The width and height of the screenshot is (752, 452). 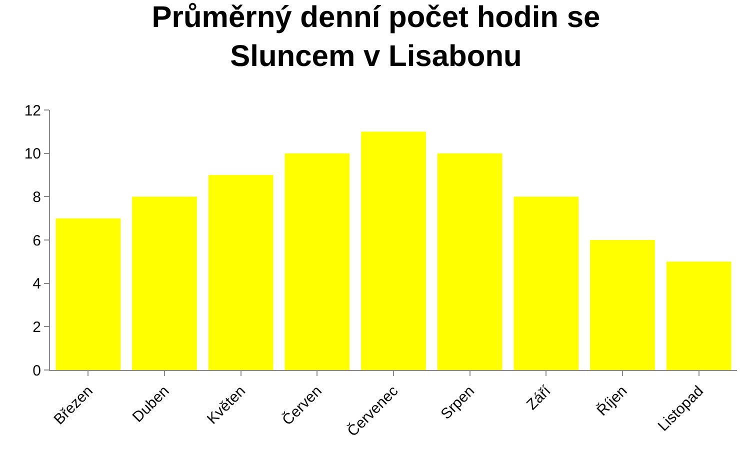 What do you see at coordinates (36, 284) in the screenshot?
I see `y-tick-label: 4` at bounding box center [36, 284].